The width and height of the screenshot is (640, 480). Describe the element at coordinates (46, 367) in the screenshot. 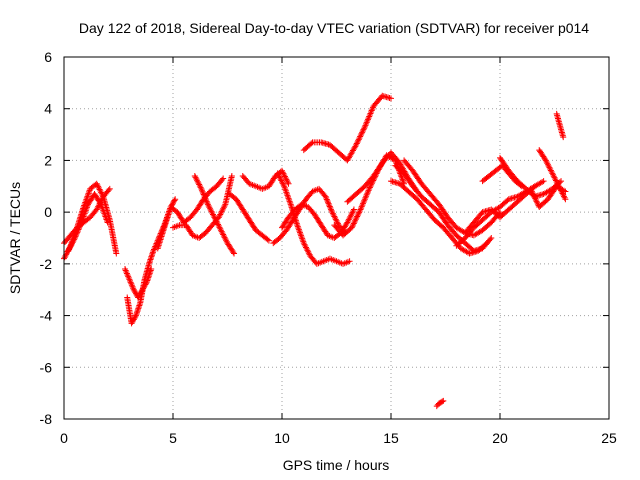

I see `y-tick-label: -6` at that location.